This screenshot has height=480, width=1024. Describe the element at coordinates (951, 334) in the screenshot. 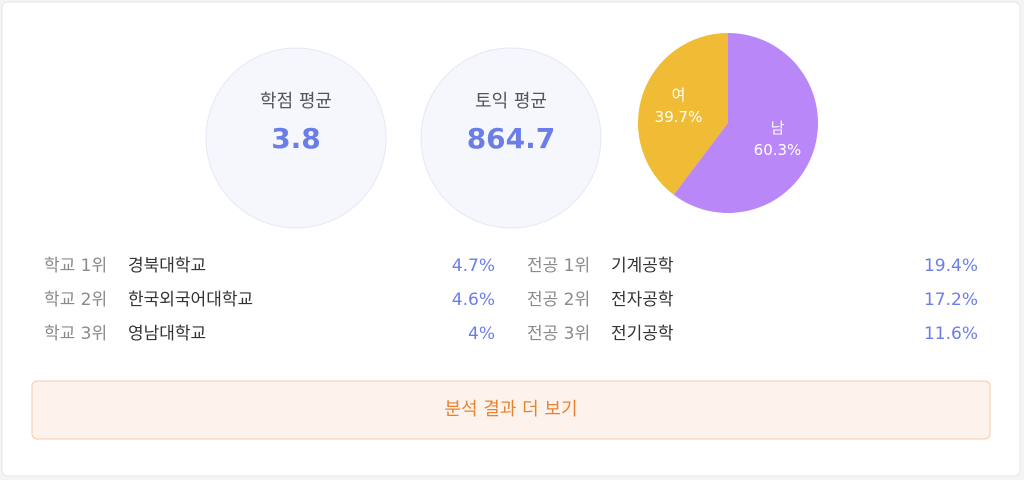

I see `rank-share: 11.6%` at that location.